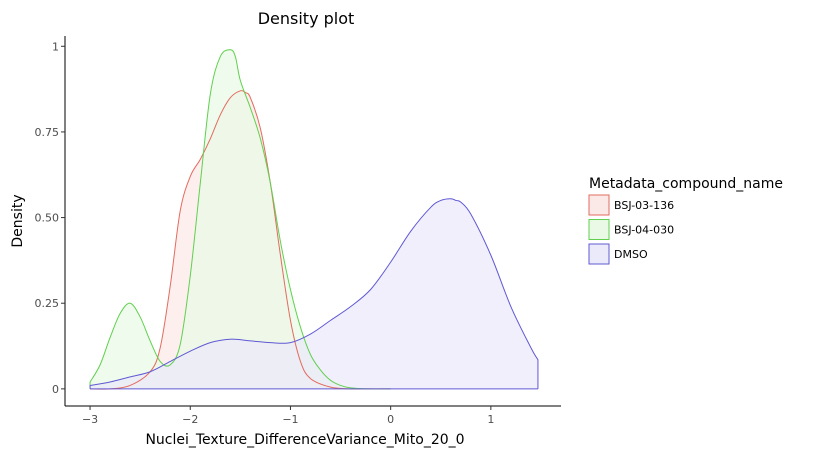 This screenshot has height=458, width=827. Describe the element at coordinates (644, 205) in the screenshot. I see `legend-label: BSJ-03-136` at that location.